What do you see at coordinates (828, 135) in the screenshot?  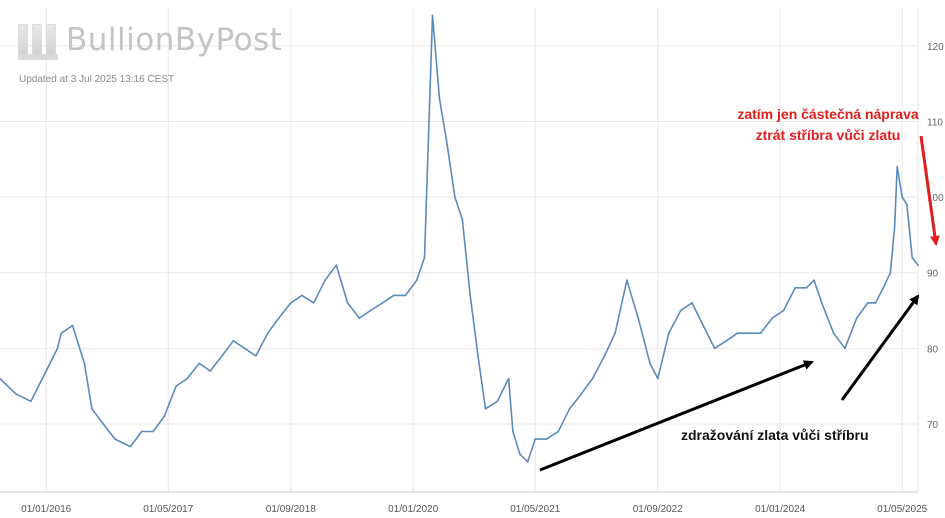 I see `red-annotation-line-2: ztrát stříbra vůči zlatu` at bounding box center [828, 135].